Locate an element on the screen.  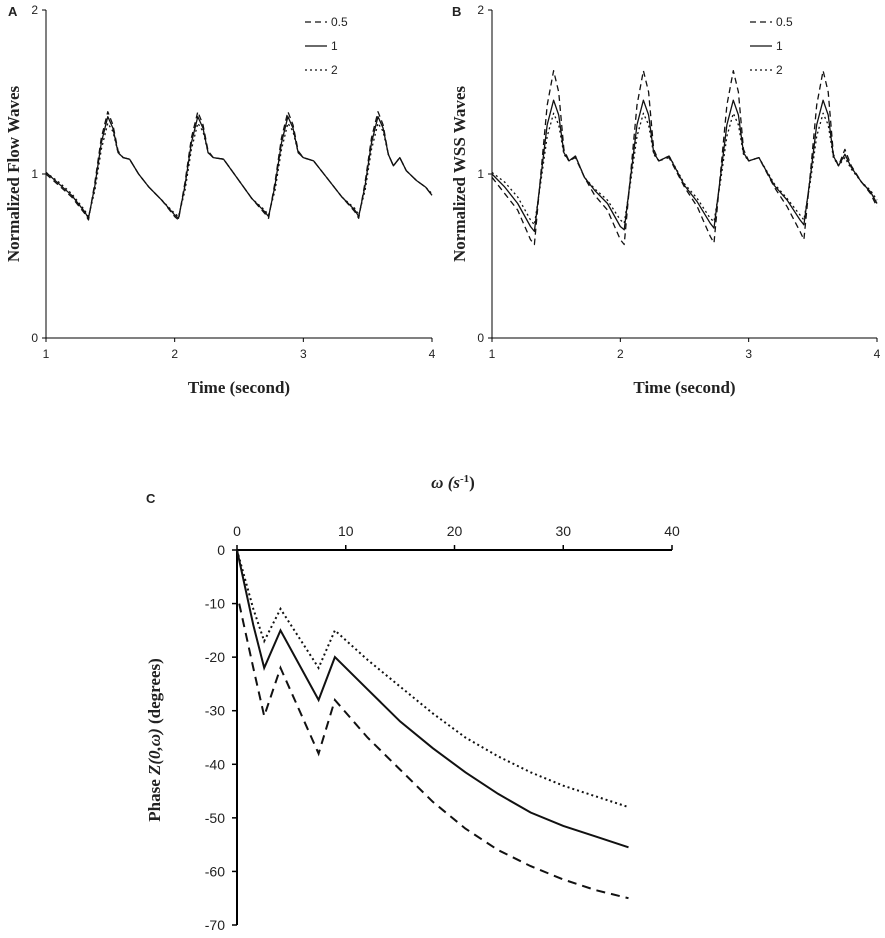
panel-b-x-tick-label: 1 is located at coordinates (492, 354).